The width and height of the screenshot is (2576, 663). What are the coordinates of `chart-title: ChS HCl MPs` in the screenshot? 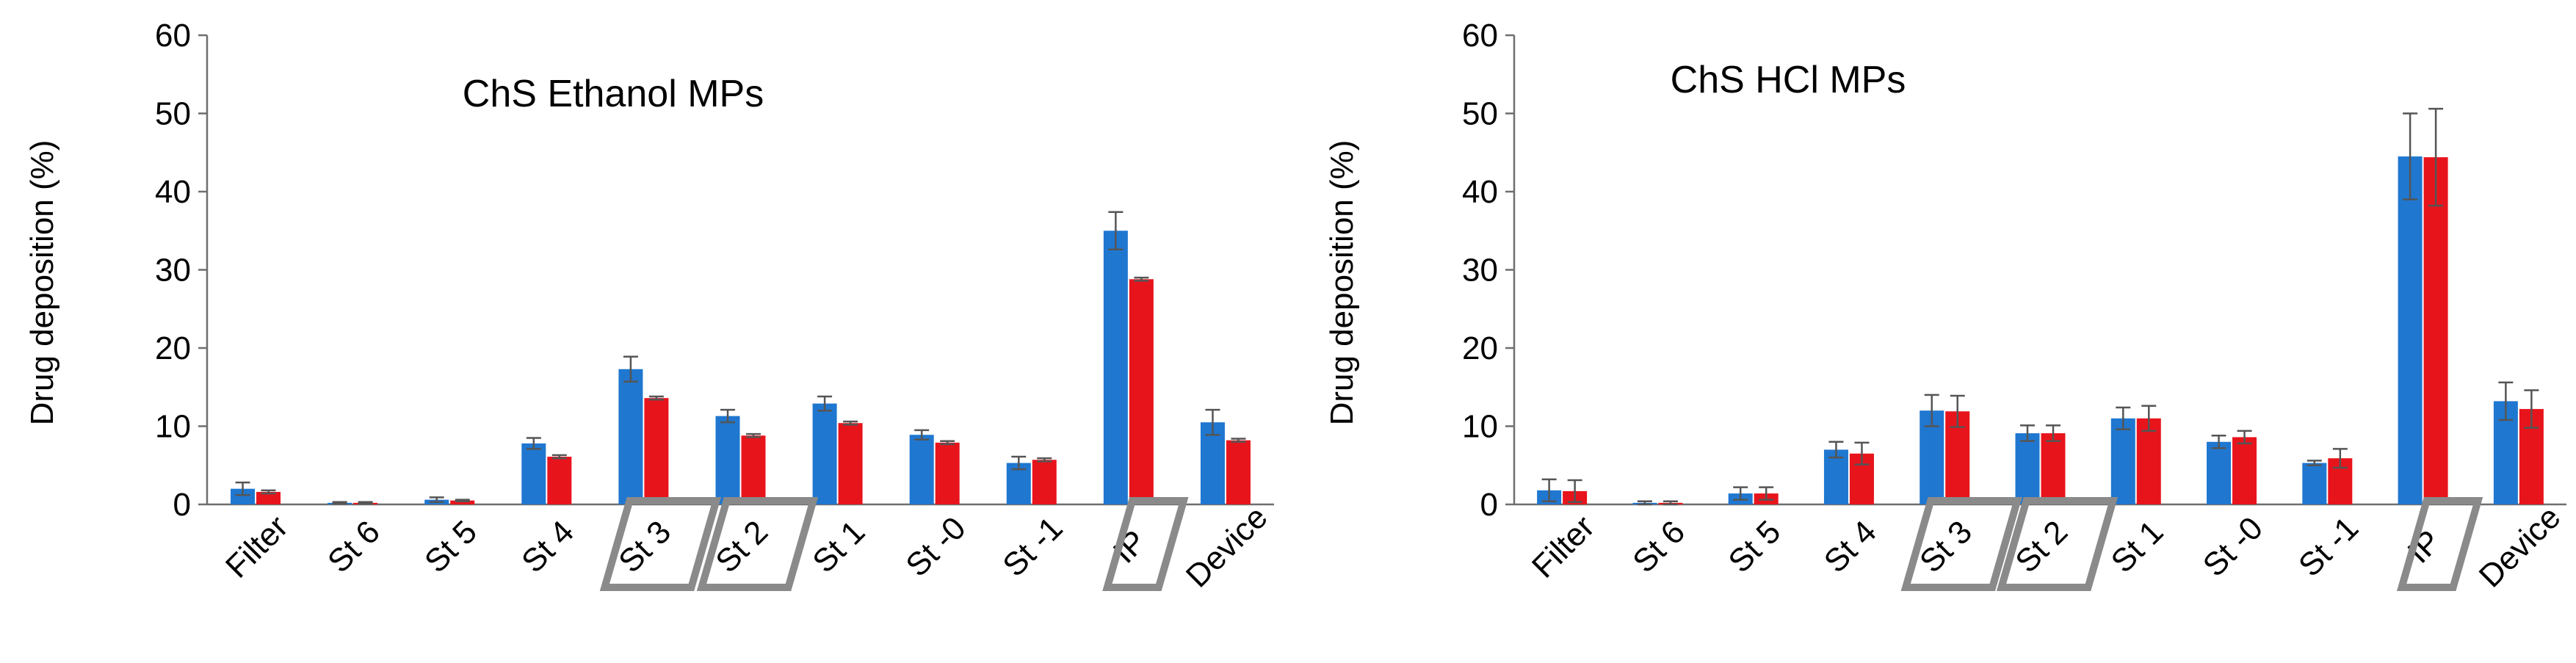 It's located at (1788, 80).